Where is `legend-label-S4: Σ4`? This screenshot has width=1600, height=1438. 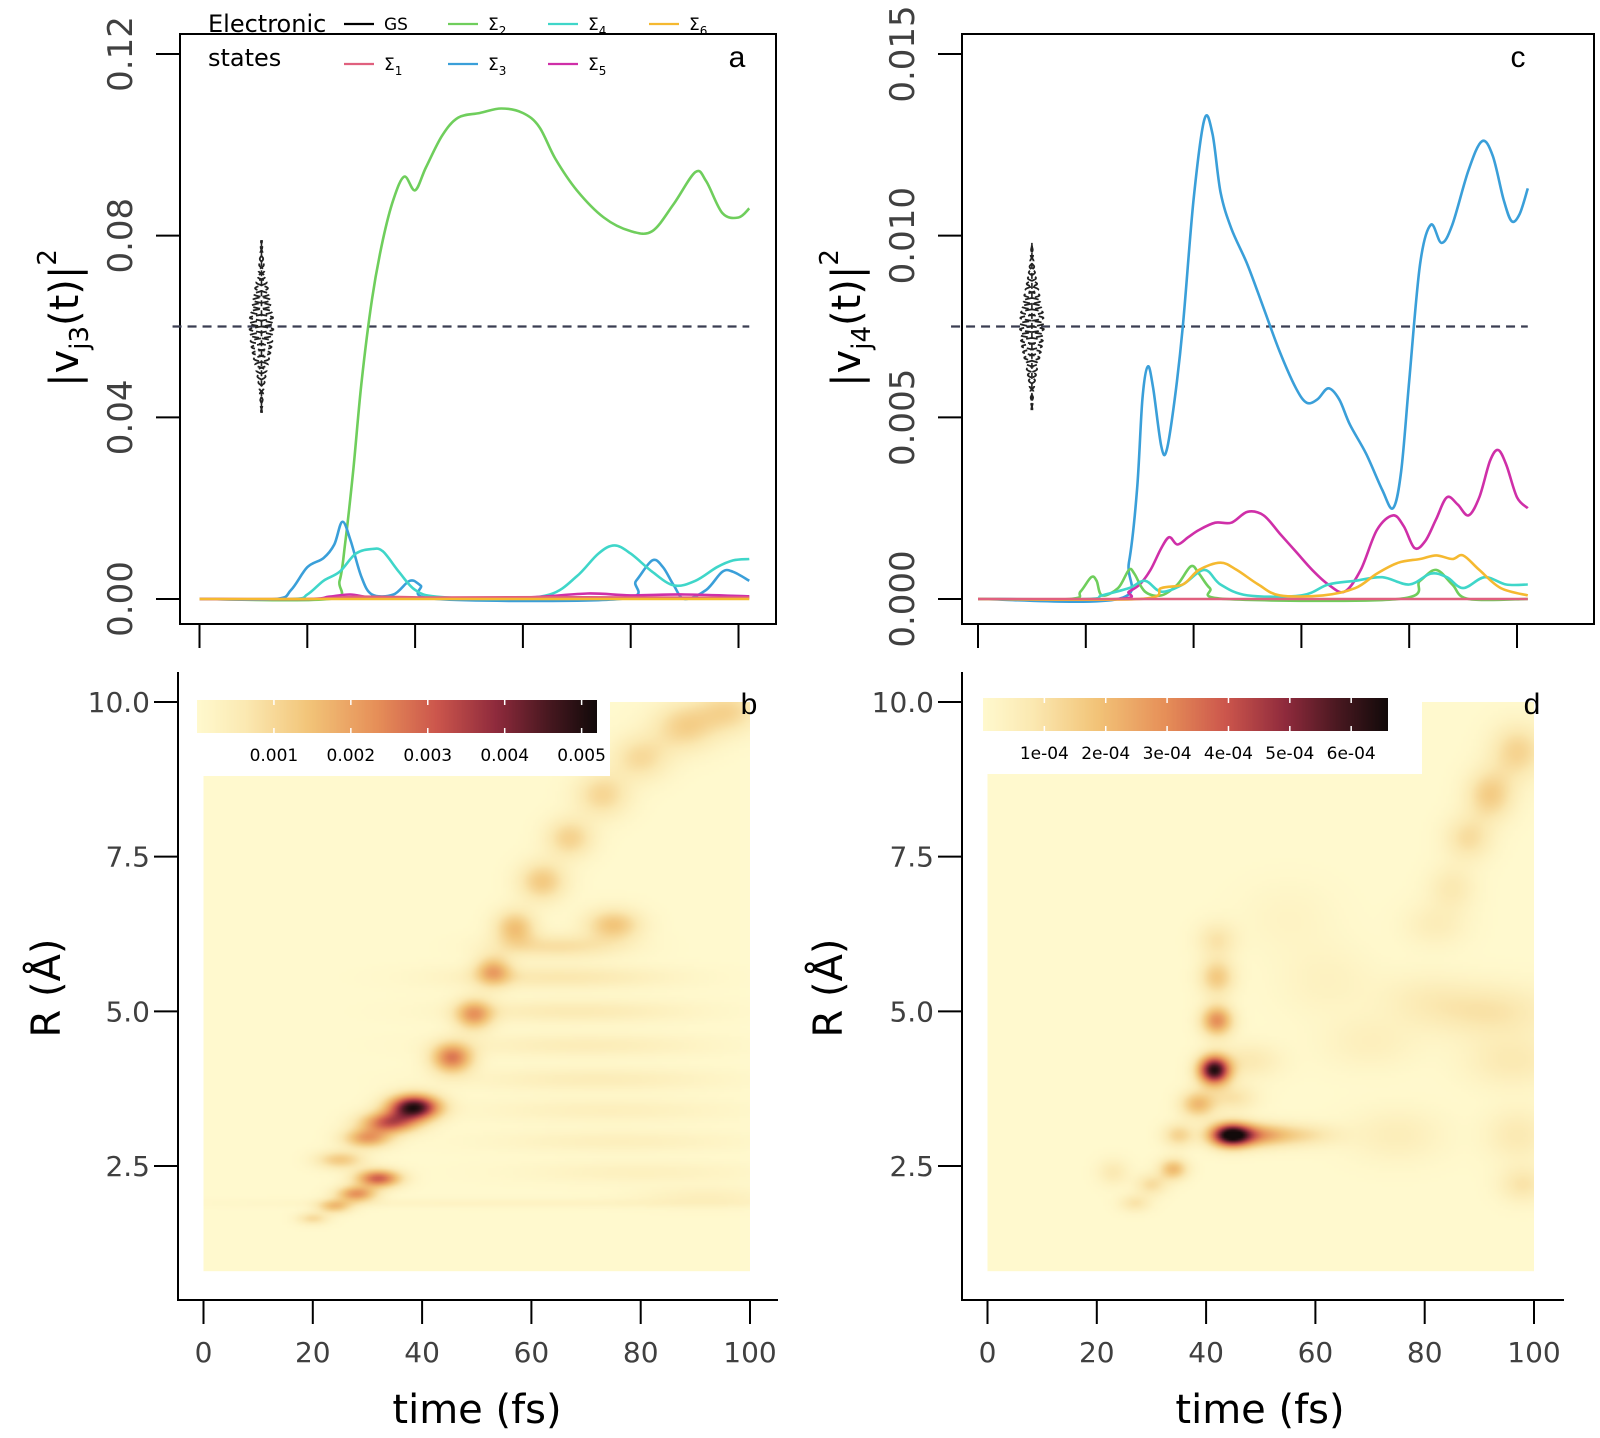
legend-label-S4: Σ4 is located at coordinates (597, 26).